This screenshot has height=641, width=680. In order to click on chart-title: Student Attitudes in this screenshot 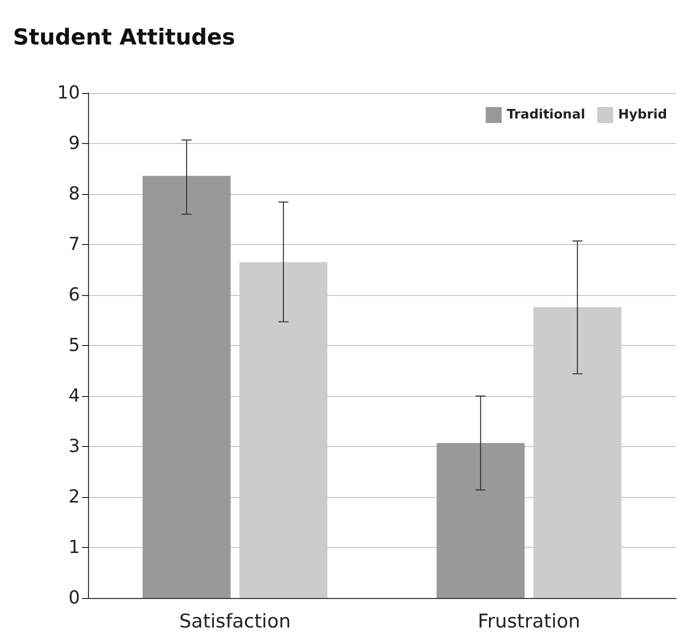, I will do `click(124, 38)`.